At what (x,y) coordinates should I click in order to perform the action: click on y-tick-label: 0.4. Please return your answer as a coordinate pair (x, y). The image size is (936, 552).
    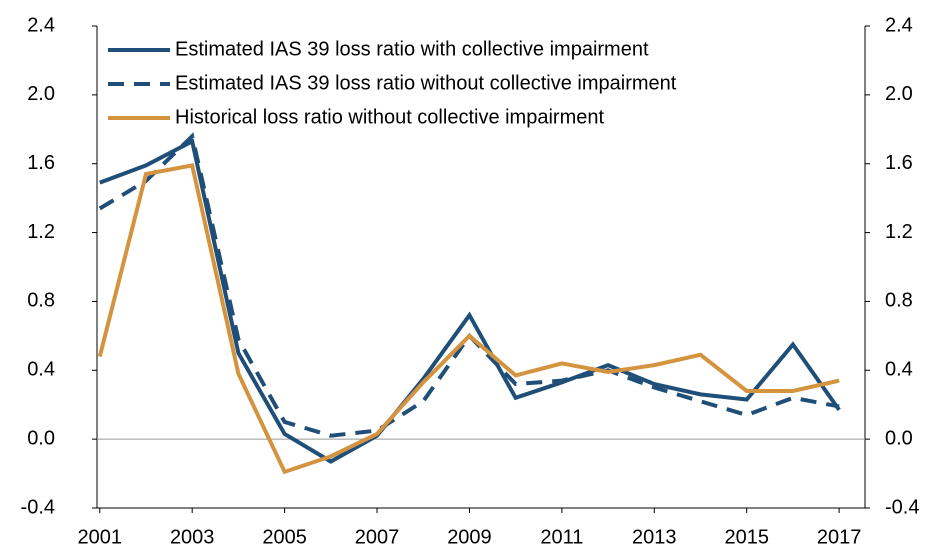
    Looking at the image, I should click on (41, 370).